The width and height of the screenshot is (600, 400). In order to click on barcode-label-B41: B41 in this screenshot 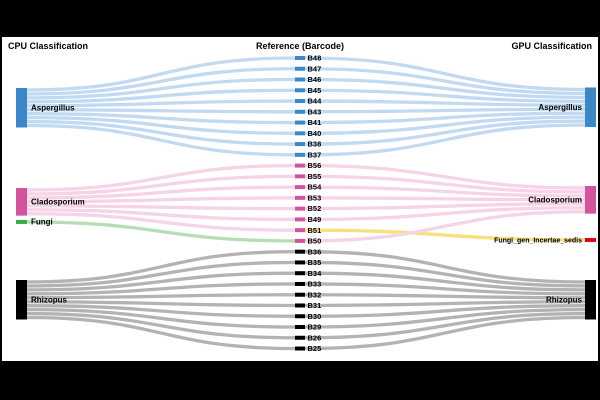, I will do `click(315, 122)`.